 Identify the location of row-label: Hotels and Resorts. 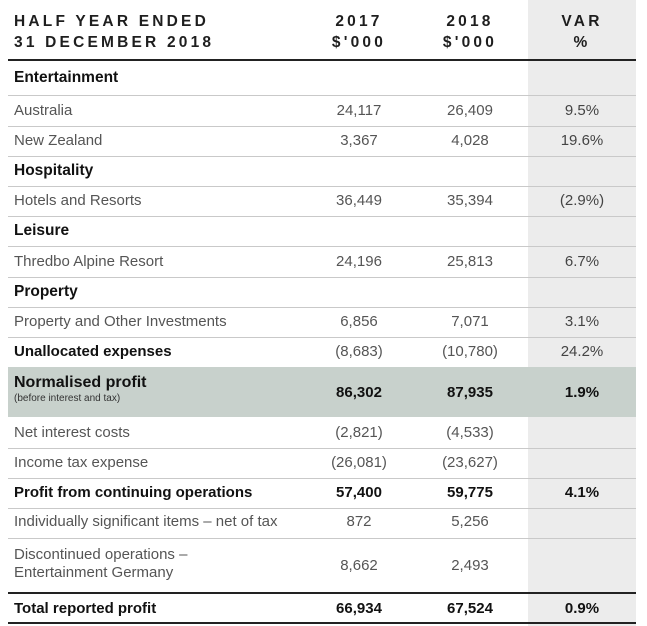
(78, 200).